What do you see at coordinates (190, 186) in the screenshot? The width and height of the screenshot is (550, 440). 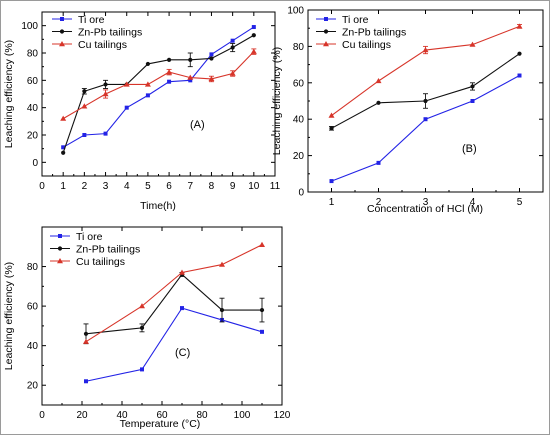 I see `x-tick-label: 7` at bounding box center [190, 186].